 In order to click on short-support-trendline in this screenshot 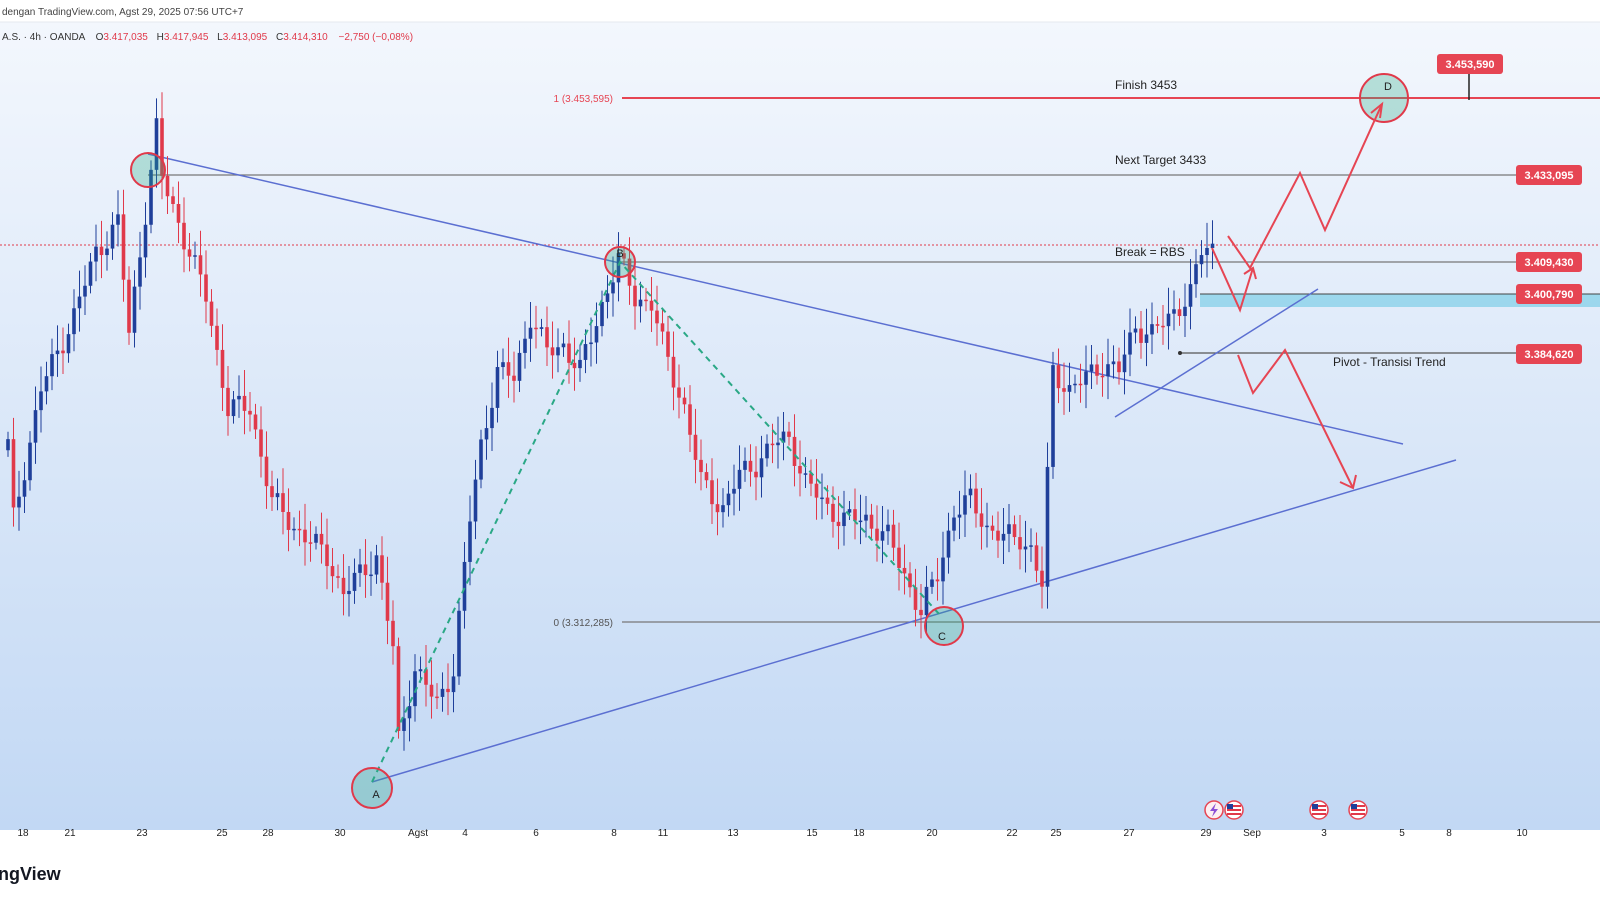, I will do `click(1216, 353)`.